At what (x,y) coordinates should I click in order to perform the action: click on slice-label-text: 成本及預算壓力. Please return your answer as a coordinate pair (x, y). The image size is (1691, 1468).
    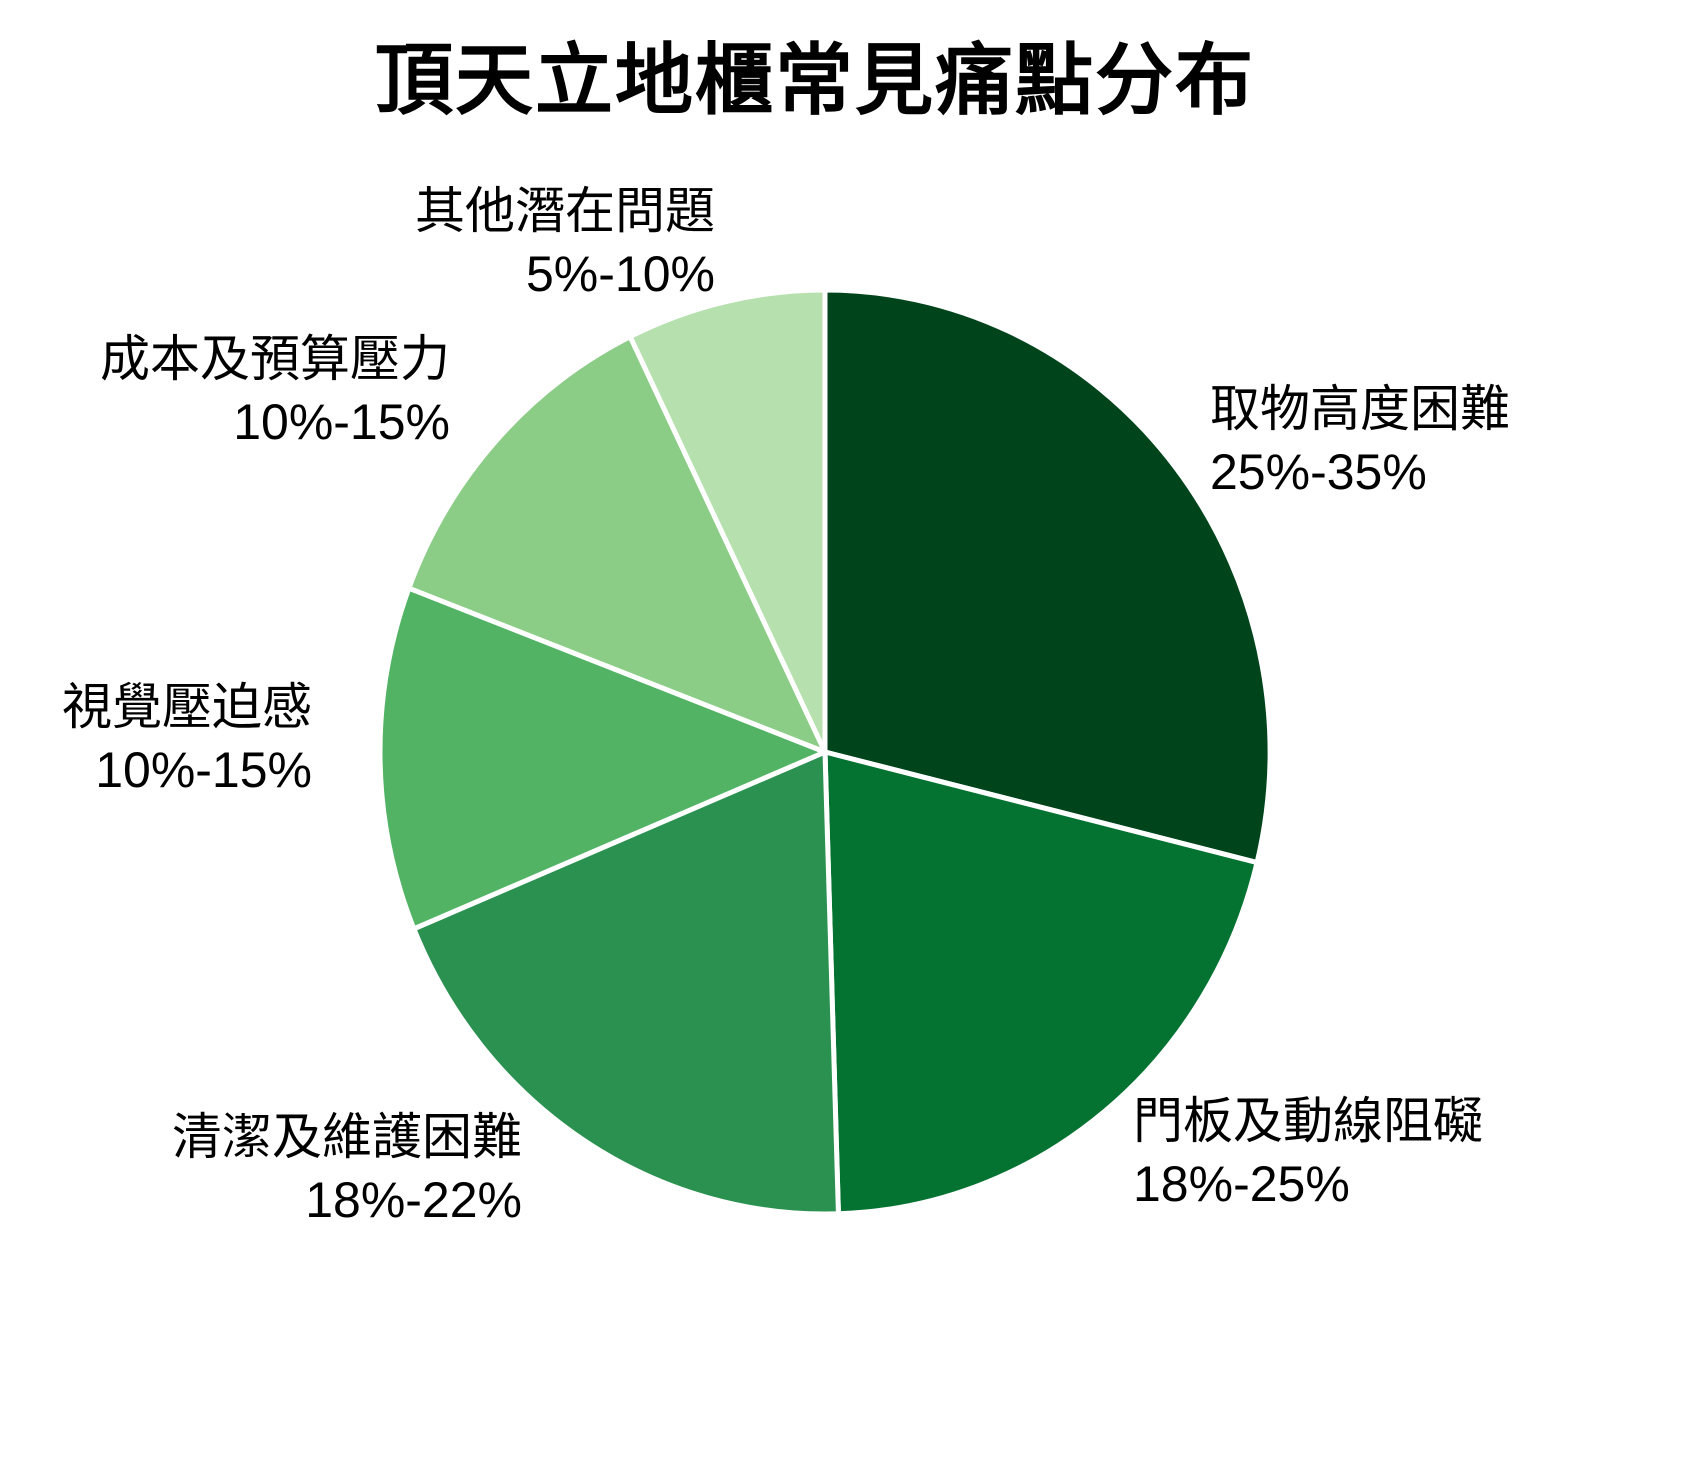
    Looking at the image, I should click on (275, 359).